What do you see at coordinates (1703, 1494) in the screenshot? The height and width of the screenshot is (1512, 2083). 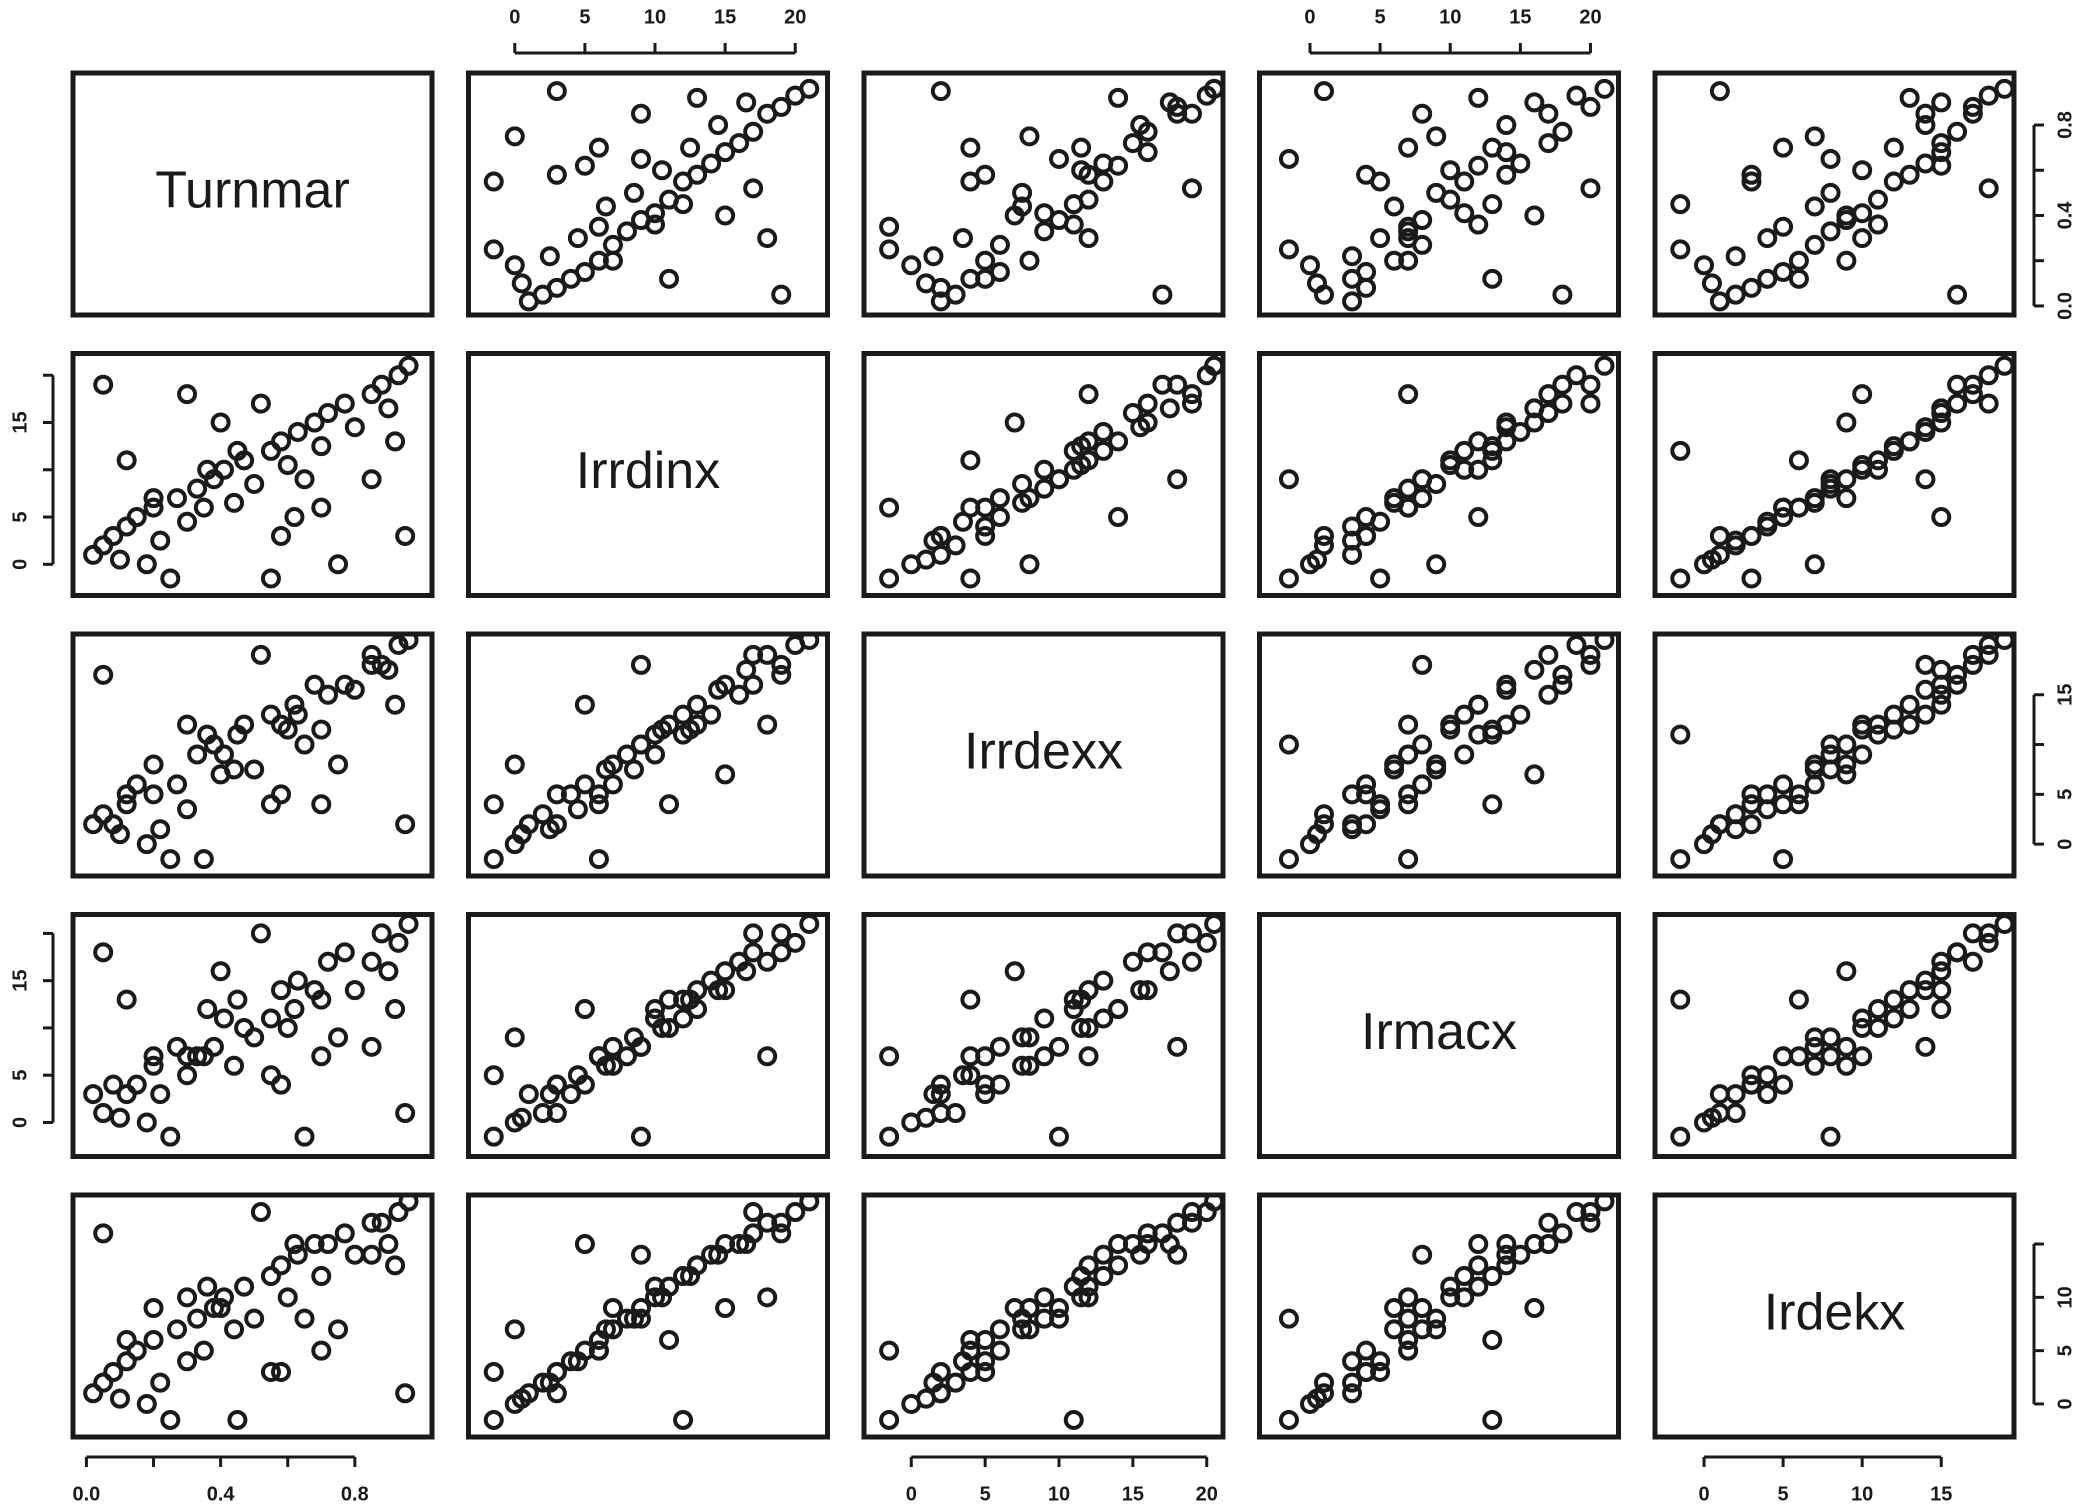 I see `x-tick-label: 0` at bounding box center [1703, 1494].